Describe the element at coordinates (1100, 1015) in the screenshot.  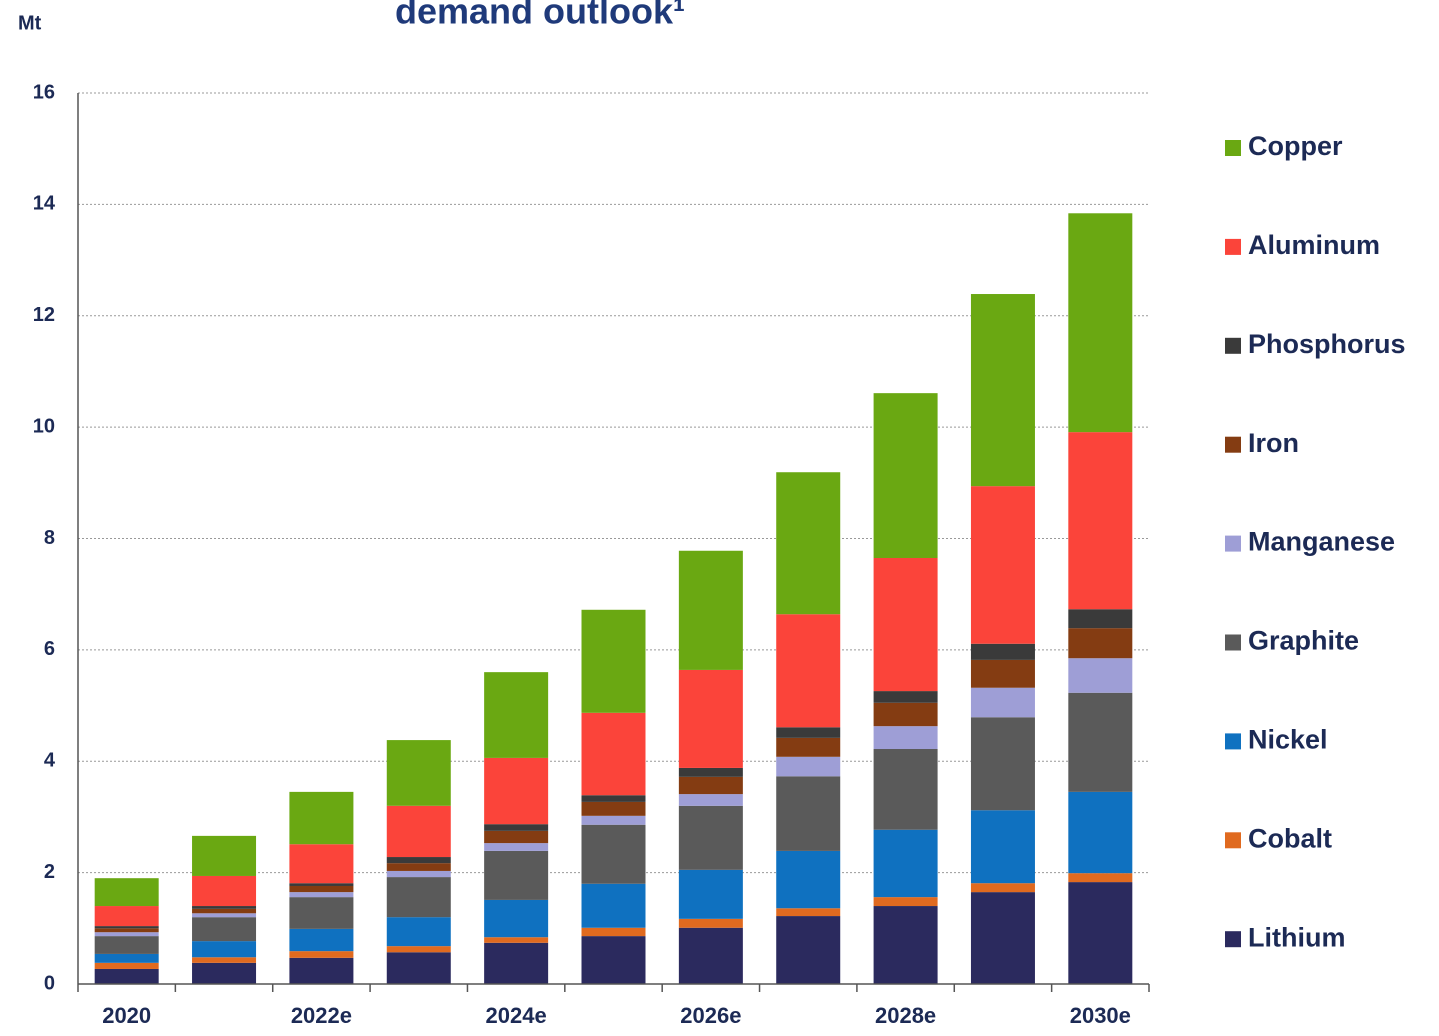
I see `x-tick-label: 2030e` at that location.